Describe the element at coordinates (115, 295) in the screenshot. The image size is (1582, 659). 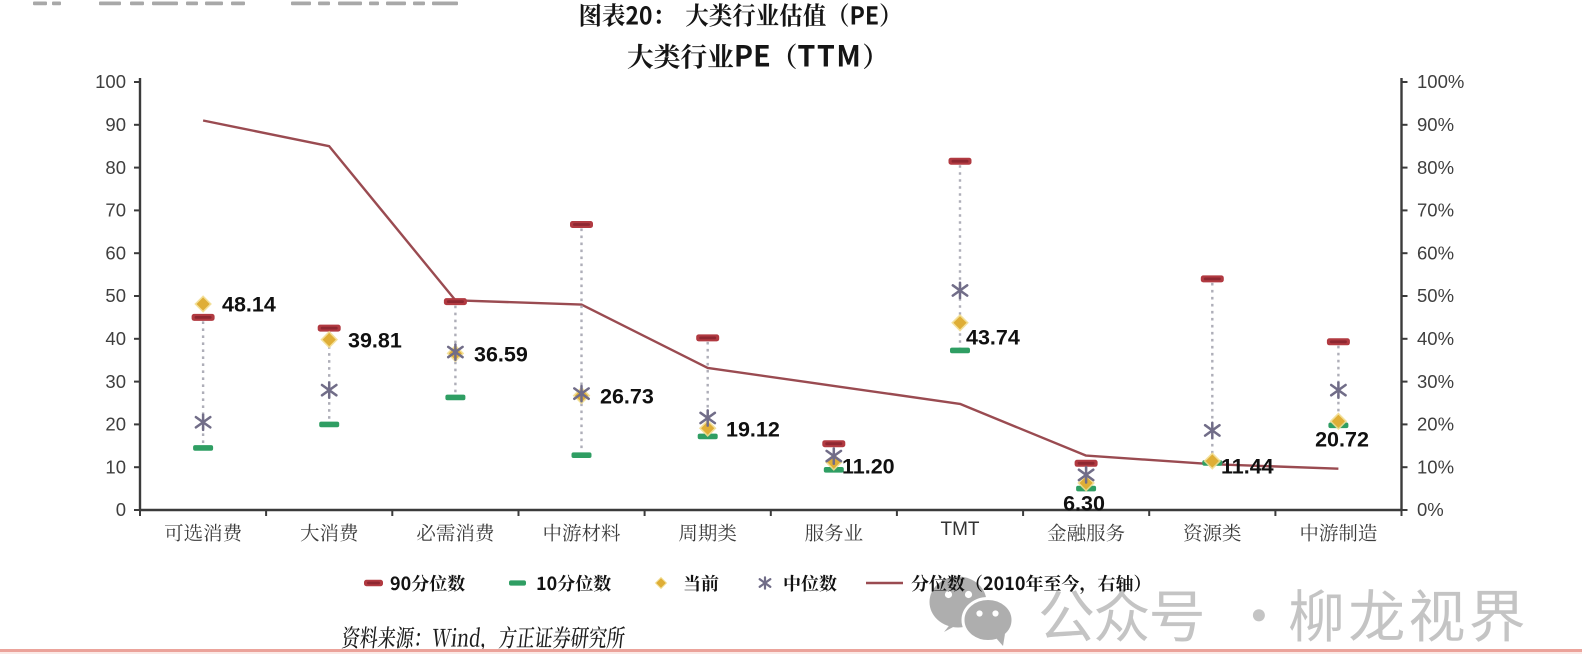
I see `svg-text: 50` at that location.